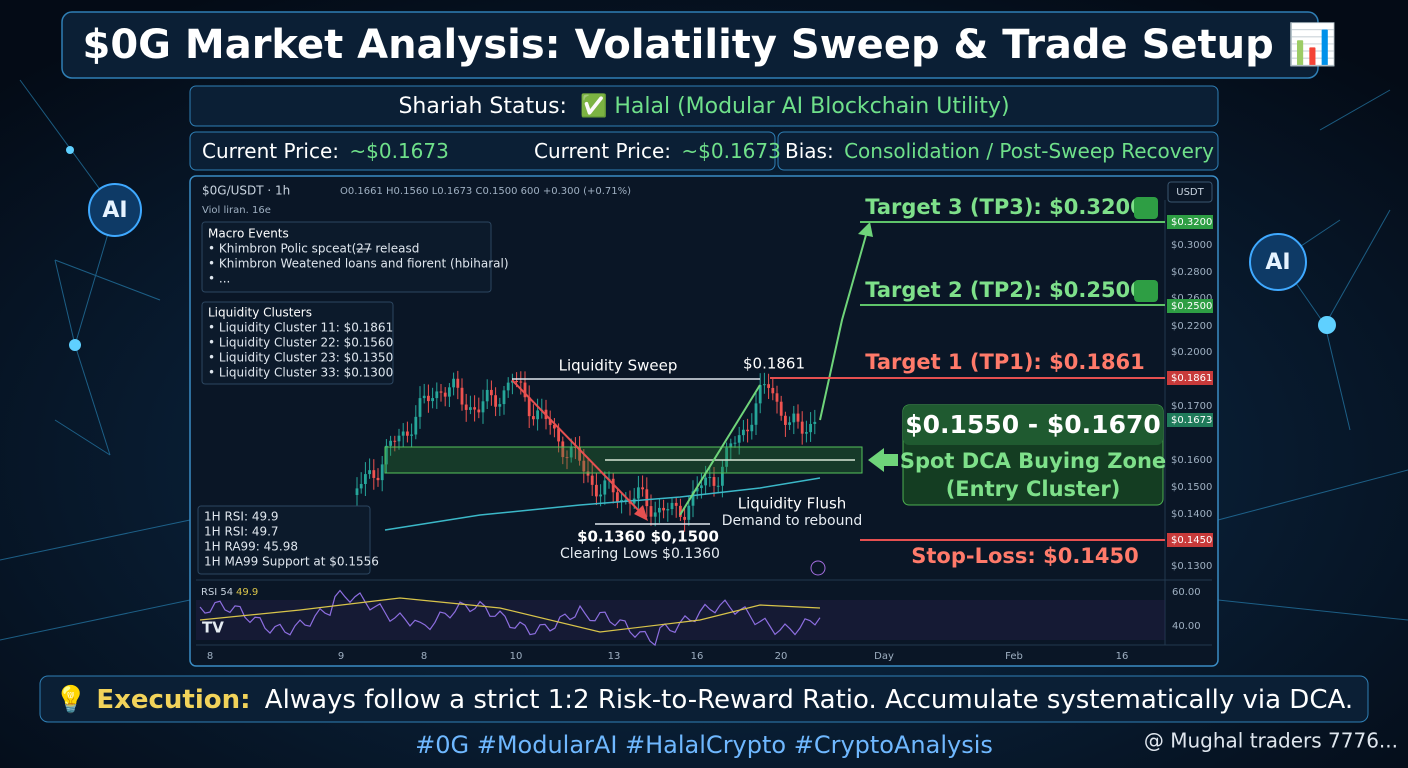  What do you see at coordinates (668, 656) in the screenshot?
I see `time-labels: 8 9 8 10 13 16 20 Day Feb 16` at bounding box center [668, 656].